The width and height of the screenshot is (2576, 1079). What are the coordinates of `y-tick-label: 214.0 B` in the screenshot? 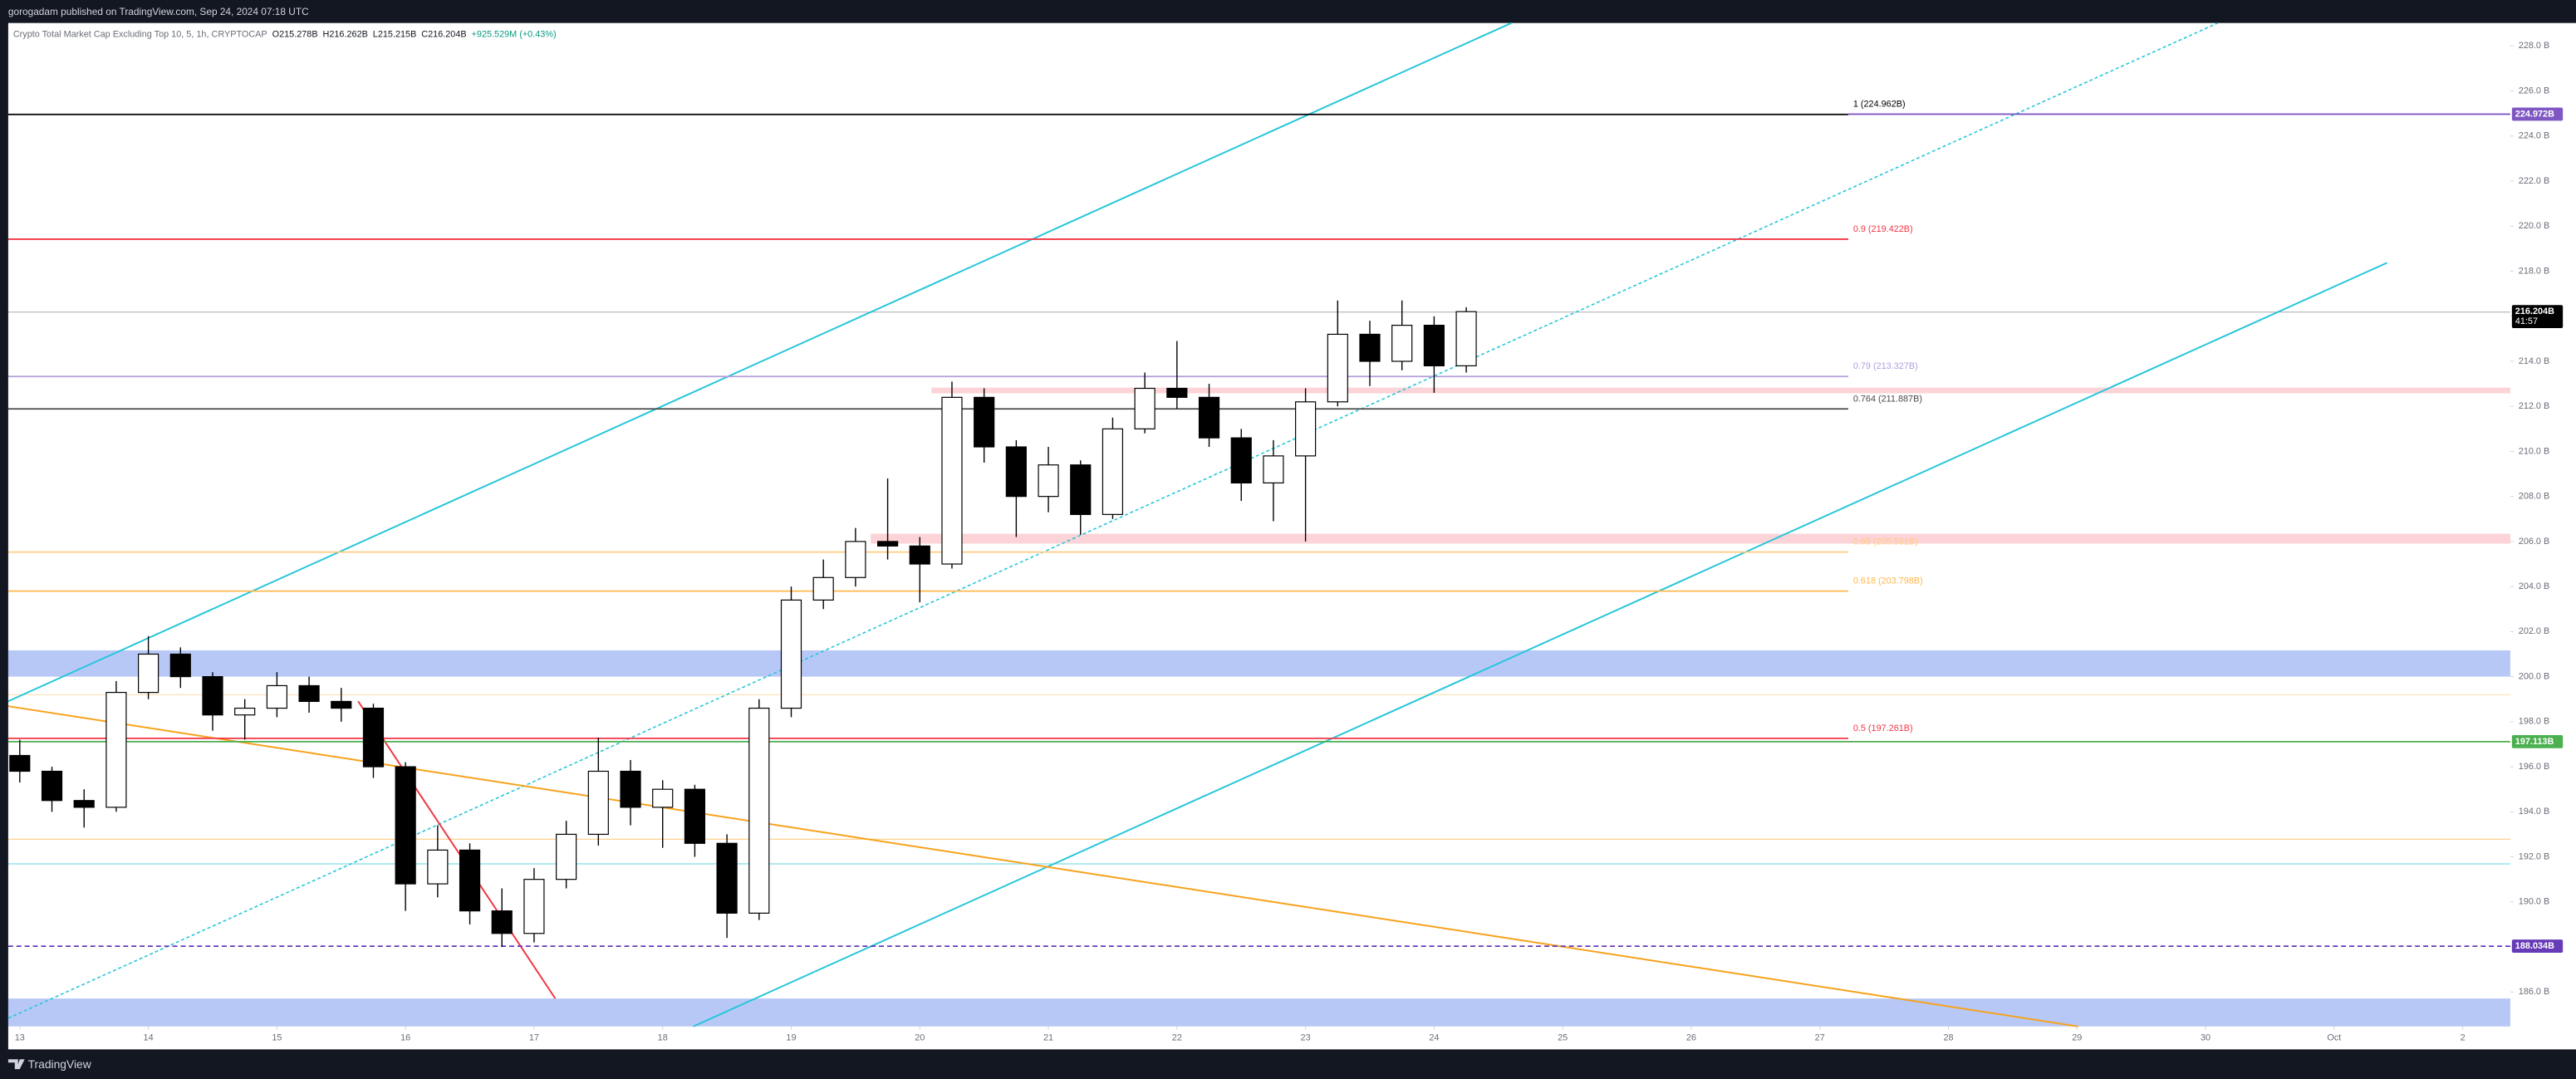 It's located at (2534, 361).